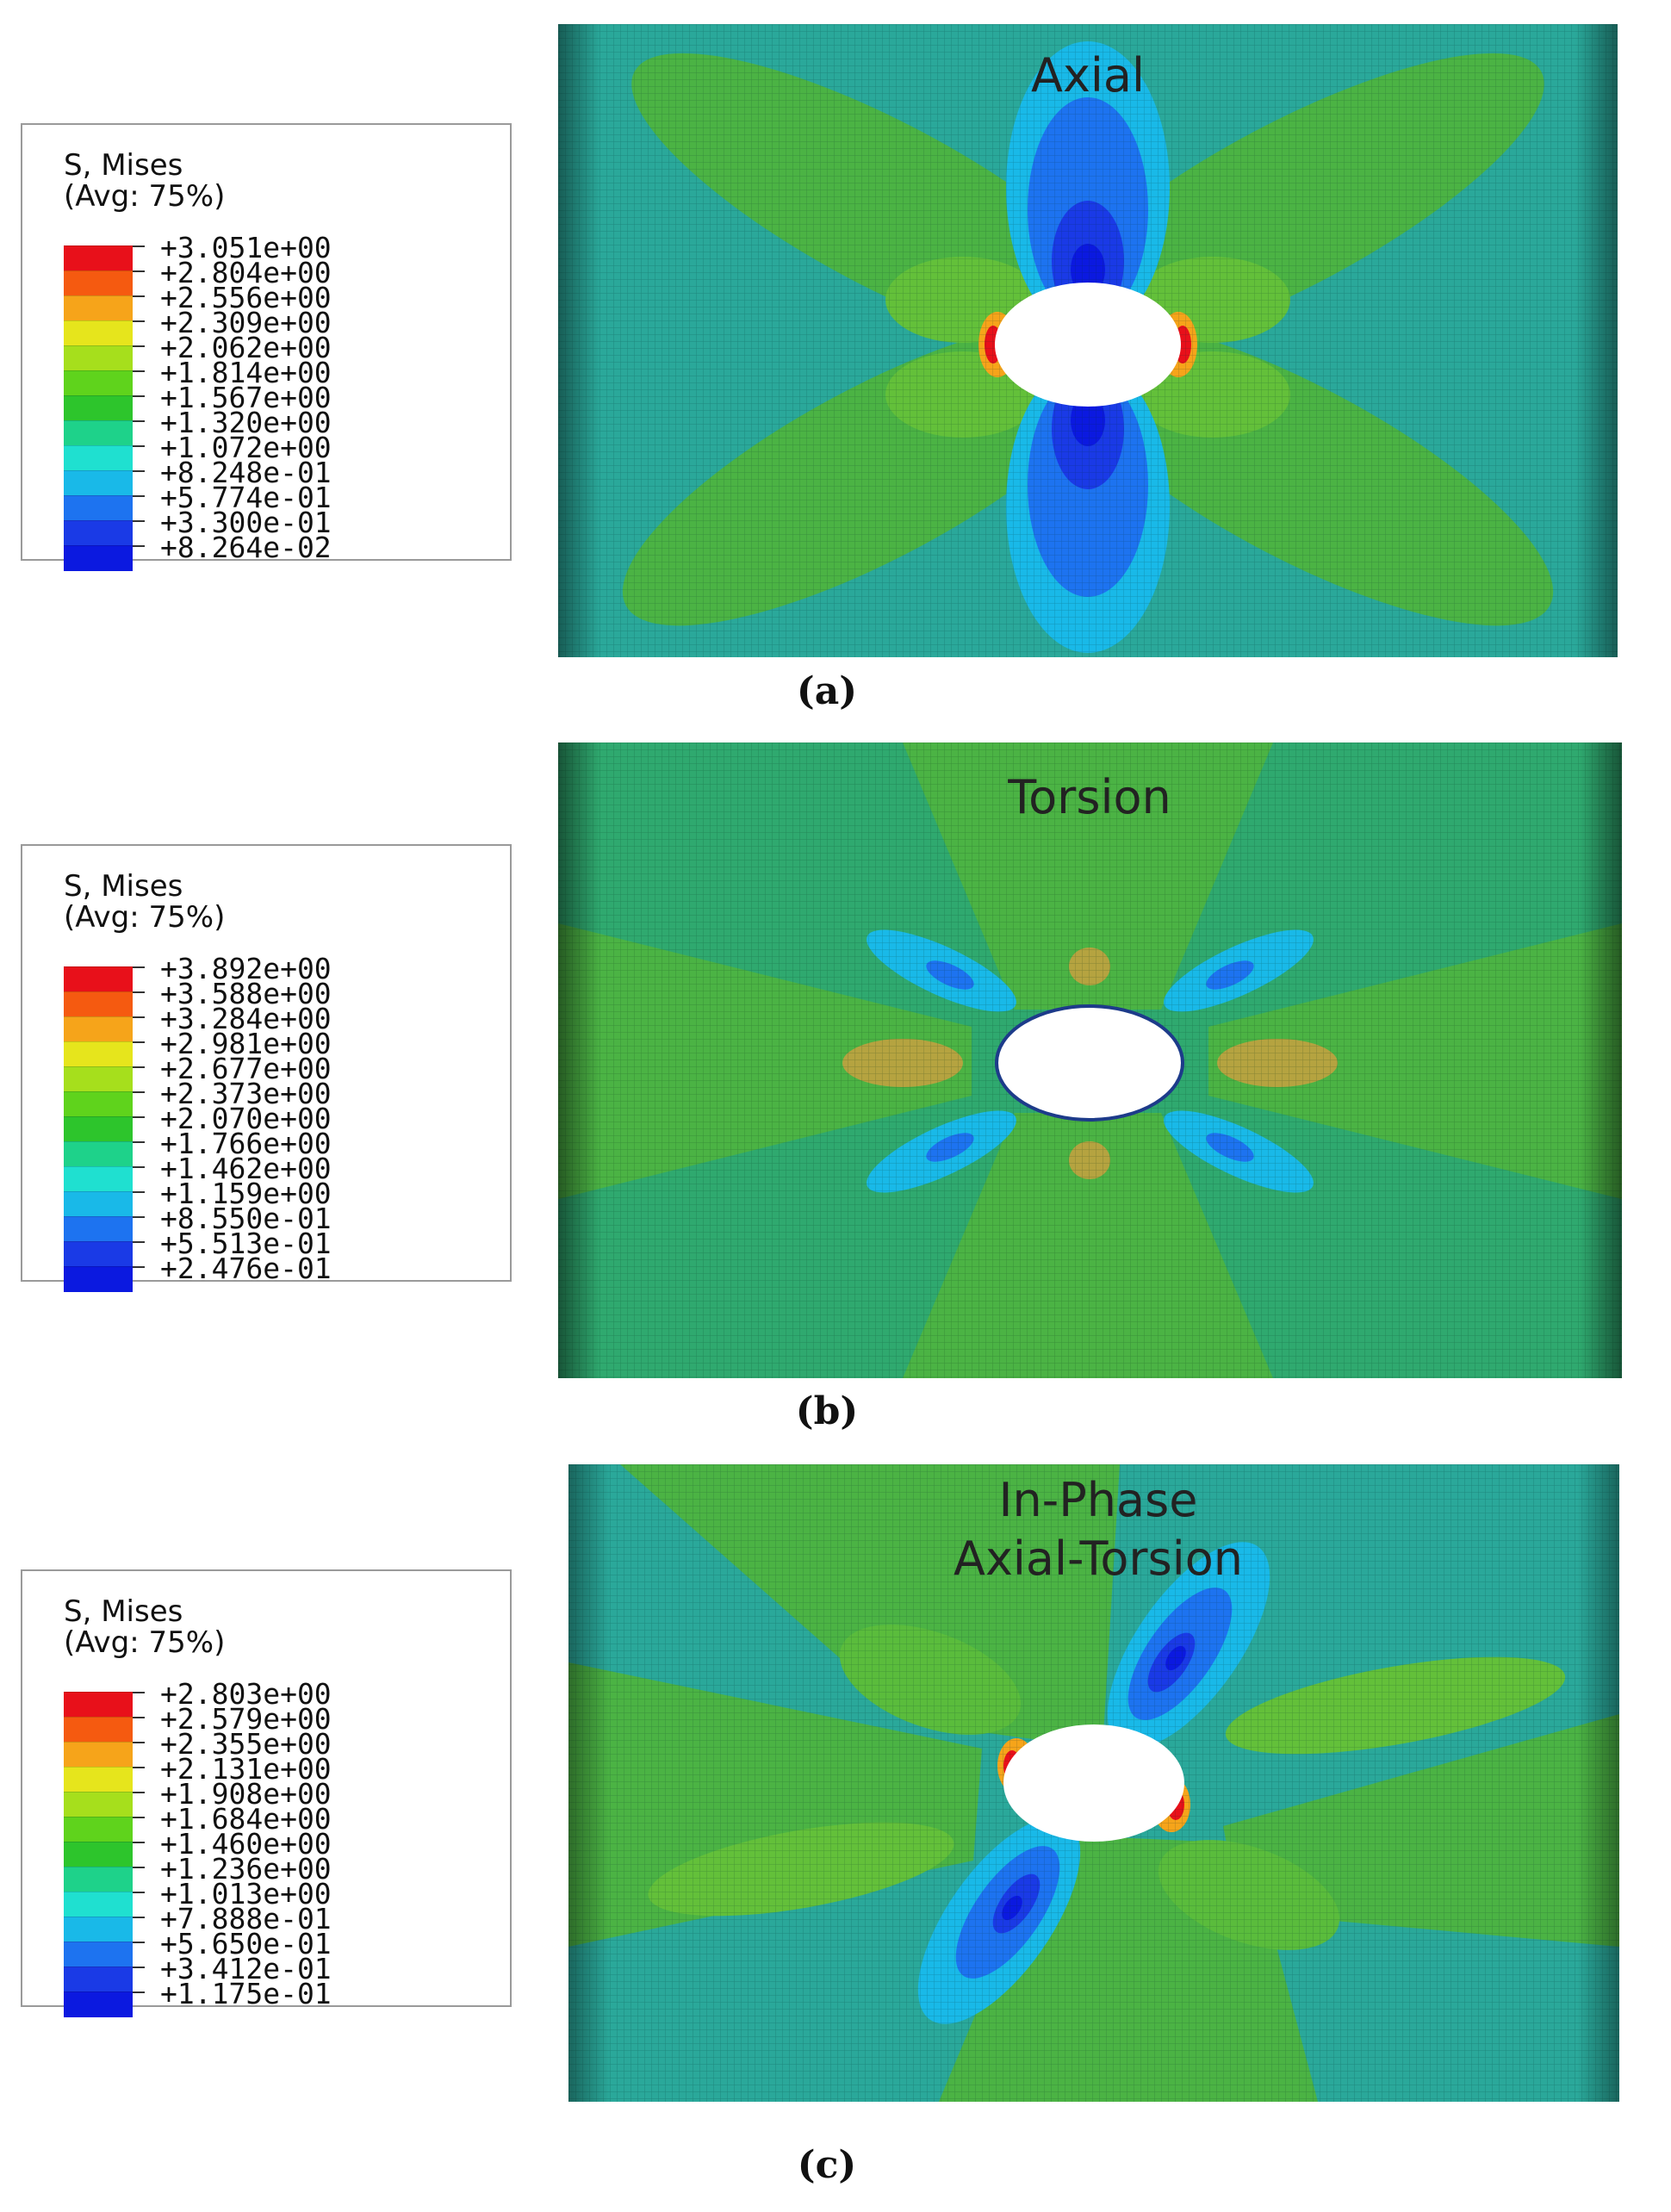 The height and width of the screenshot is (2212, 1671). Describe the element at coordinates (246, 1218) in the screenshot. I see `scale-tick-label: +8.550e-01` at that location.